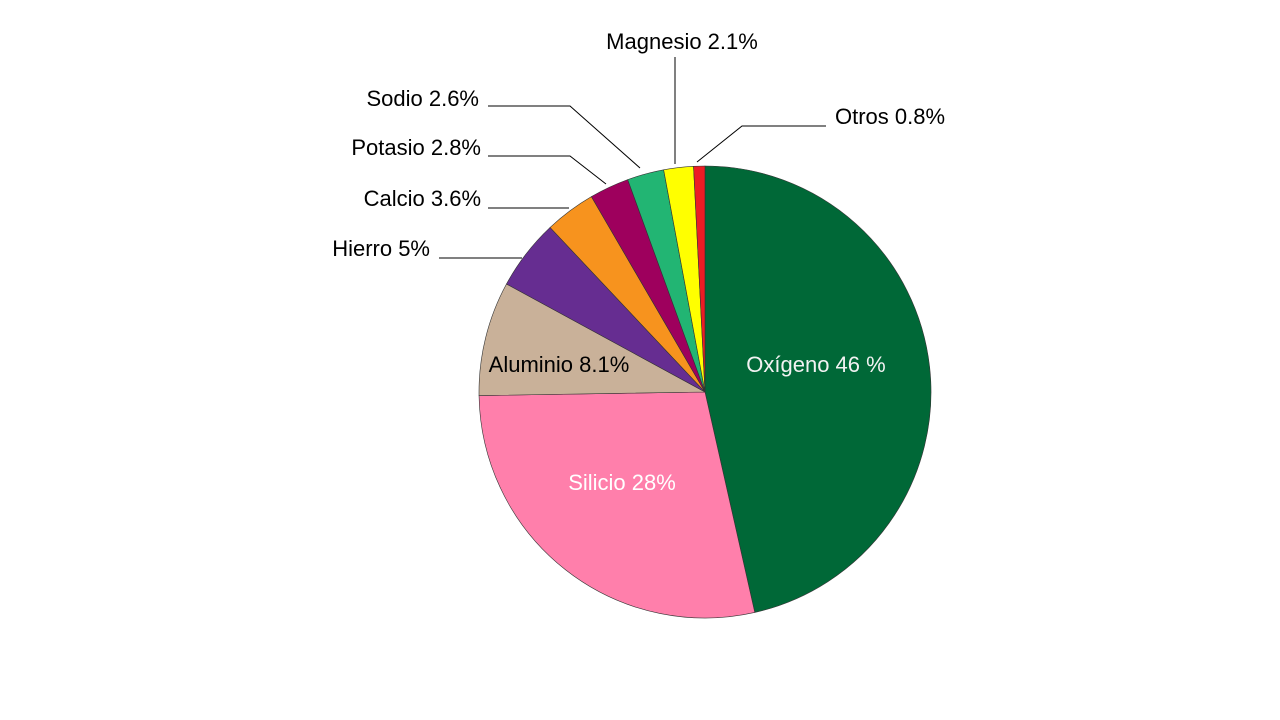 The height and width of the screenshot is (720, 1280). I want to click on slice-label: Potasio 2.8%, so click(416, 147).